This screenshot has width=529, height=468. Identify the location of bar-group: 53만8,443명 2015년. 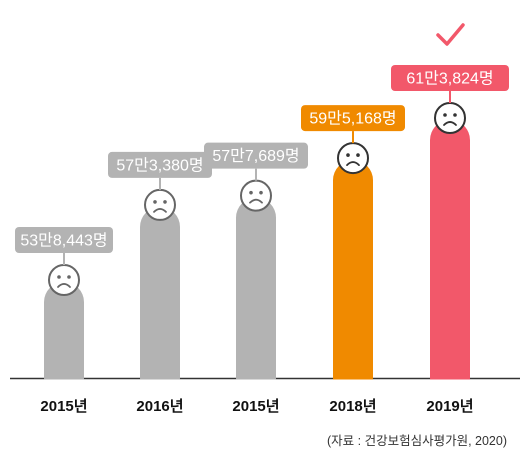
(64, 321).